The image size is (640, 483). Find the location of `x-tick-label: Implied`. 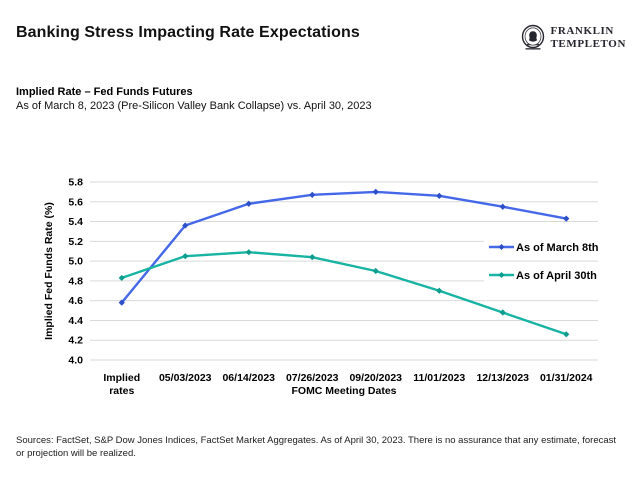

x-tick-label: Implied is located at coordinates (121, 378).